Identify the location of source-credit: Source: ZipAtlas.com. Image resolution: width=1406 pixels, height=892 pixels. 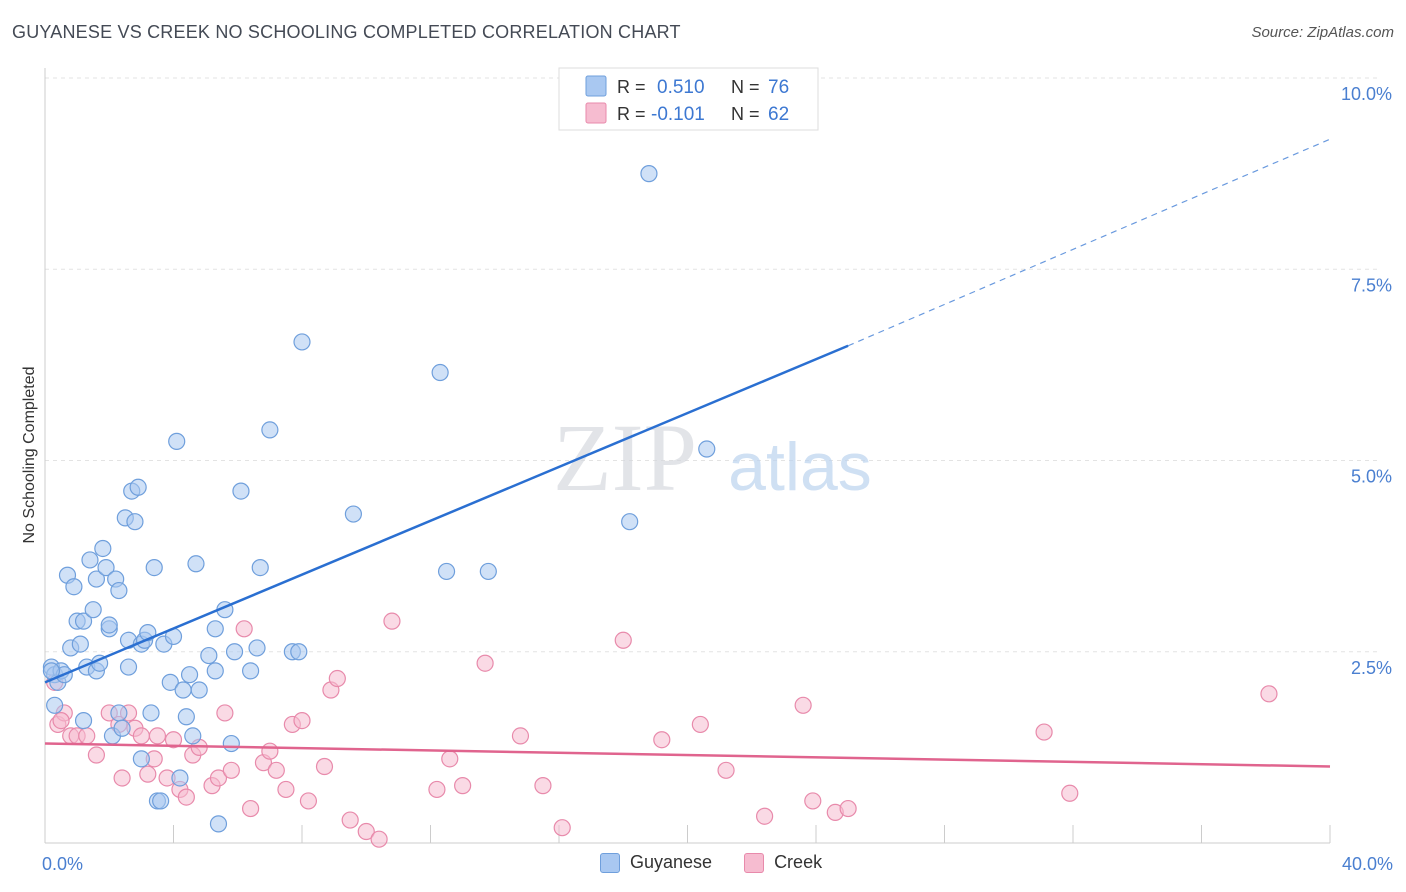
(1322, 32).